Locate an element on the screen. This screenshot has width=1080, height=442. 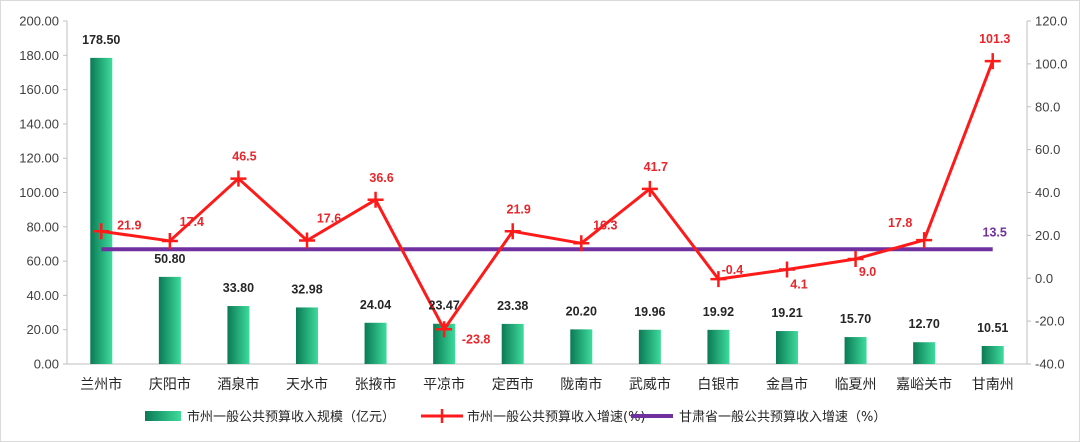
y-right-tick-label: 80.0 is located at coordinates (1047, 106).